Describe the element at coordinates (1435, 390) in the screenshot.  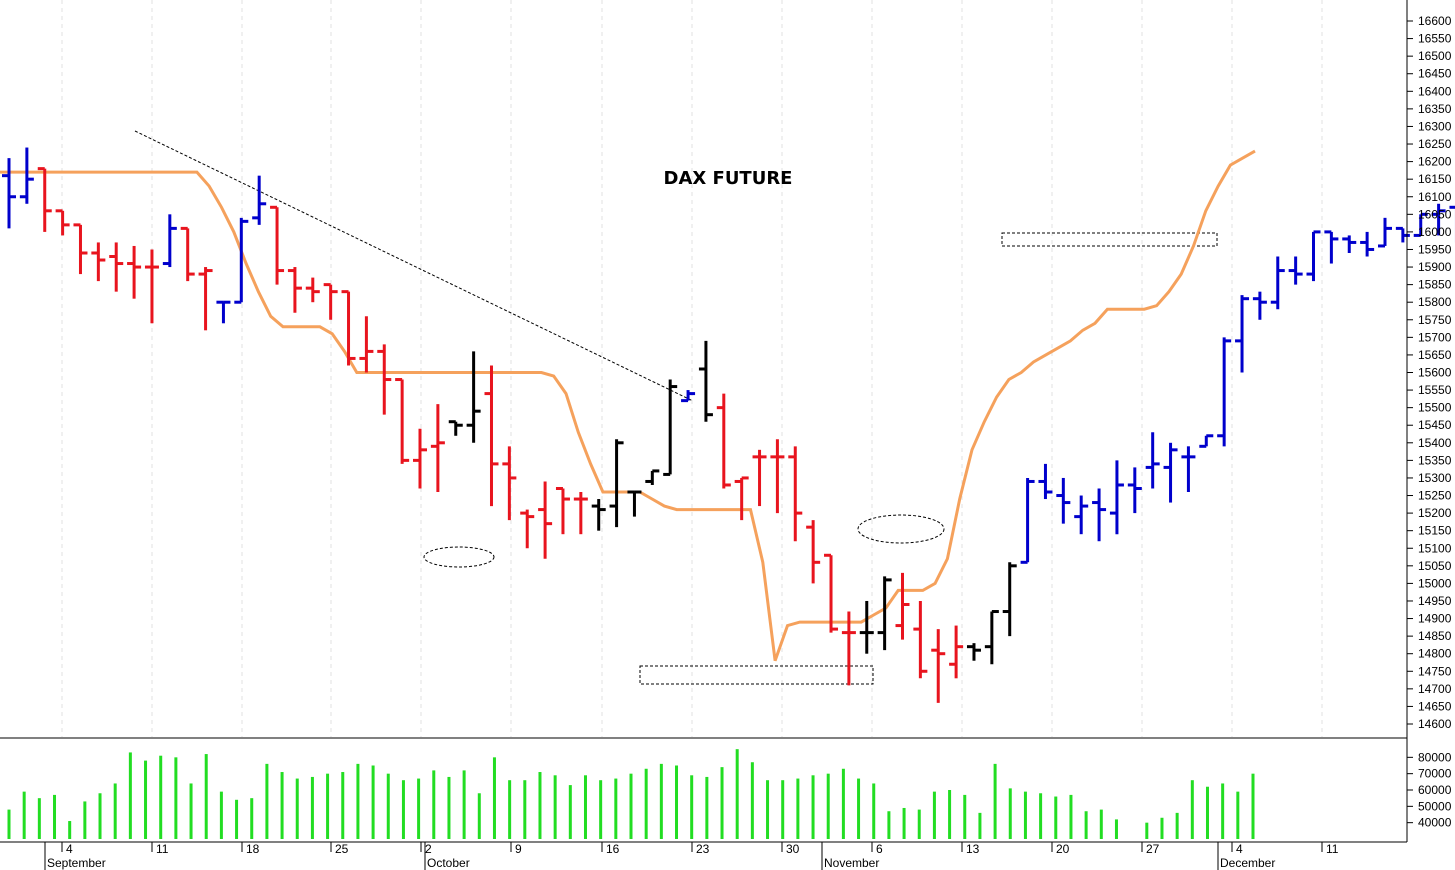
I see `price-tick-label: 15550` at that location.